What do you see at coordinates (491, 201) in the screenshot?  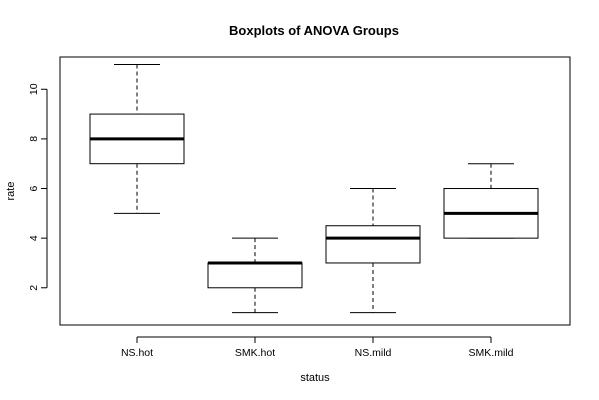 I see `box-SMK.mild` at bounding box center [491, 201].